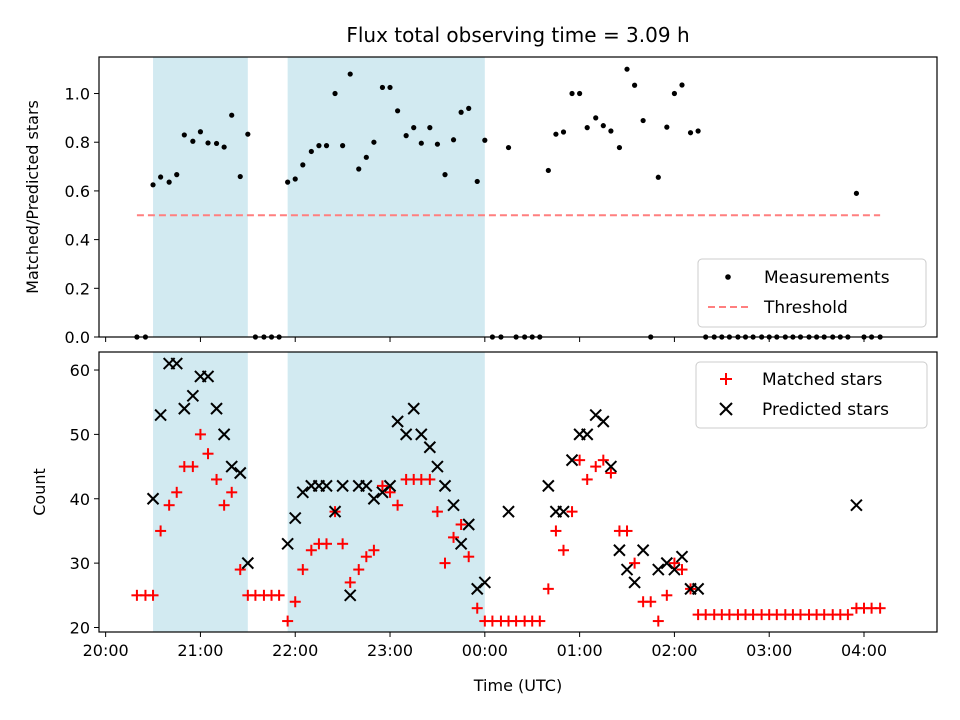 The width and height of the screenshot is (960, 720). Describe the element at coordinates (728, 277) in the screenshot. I see `legend-measurements-marker` at that location.